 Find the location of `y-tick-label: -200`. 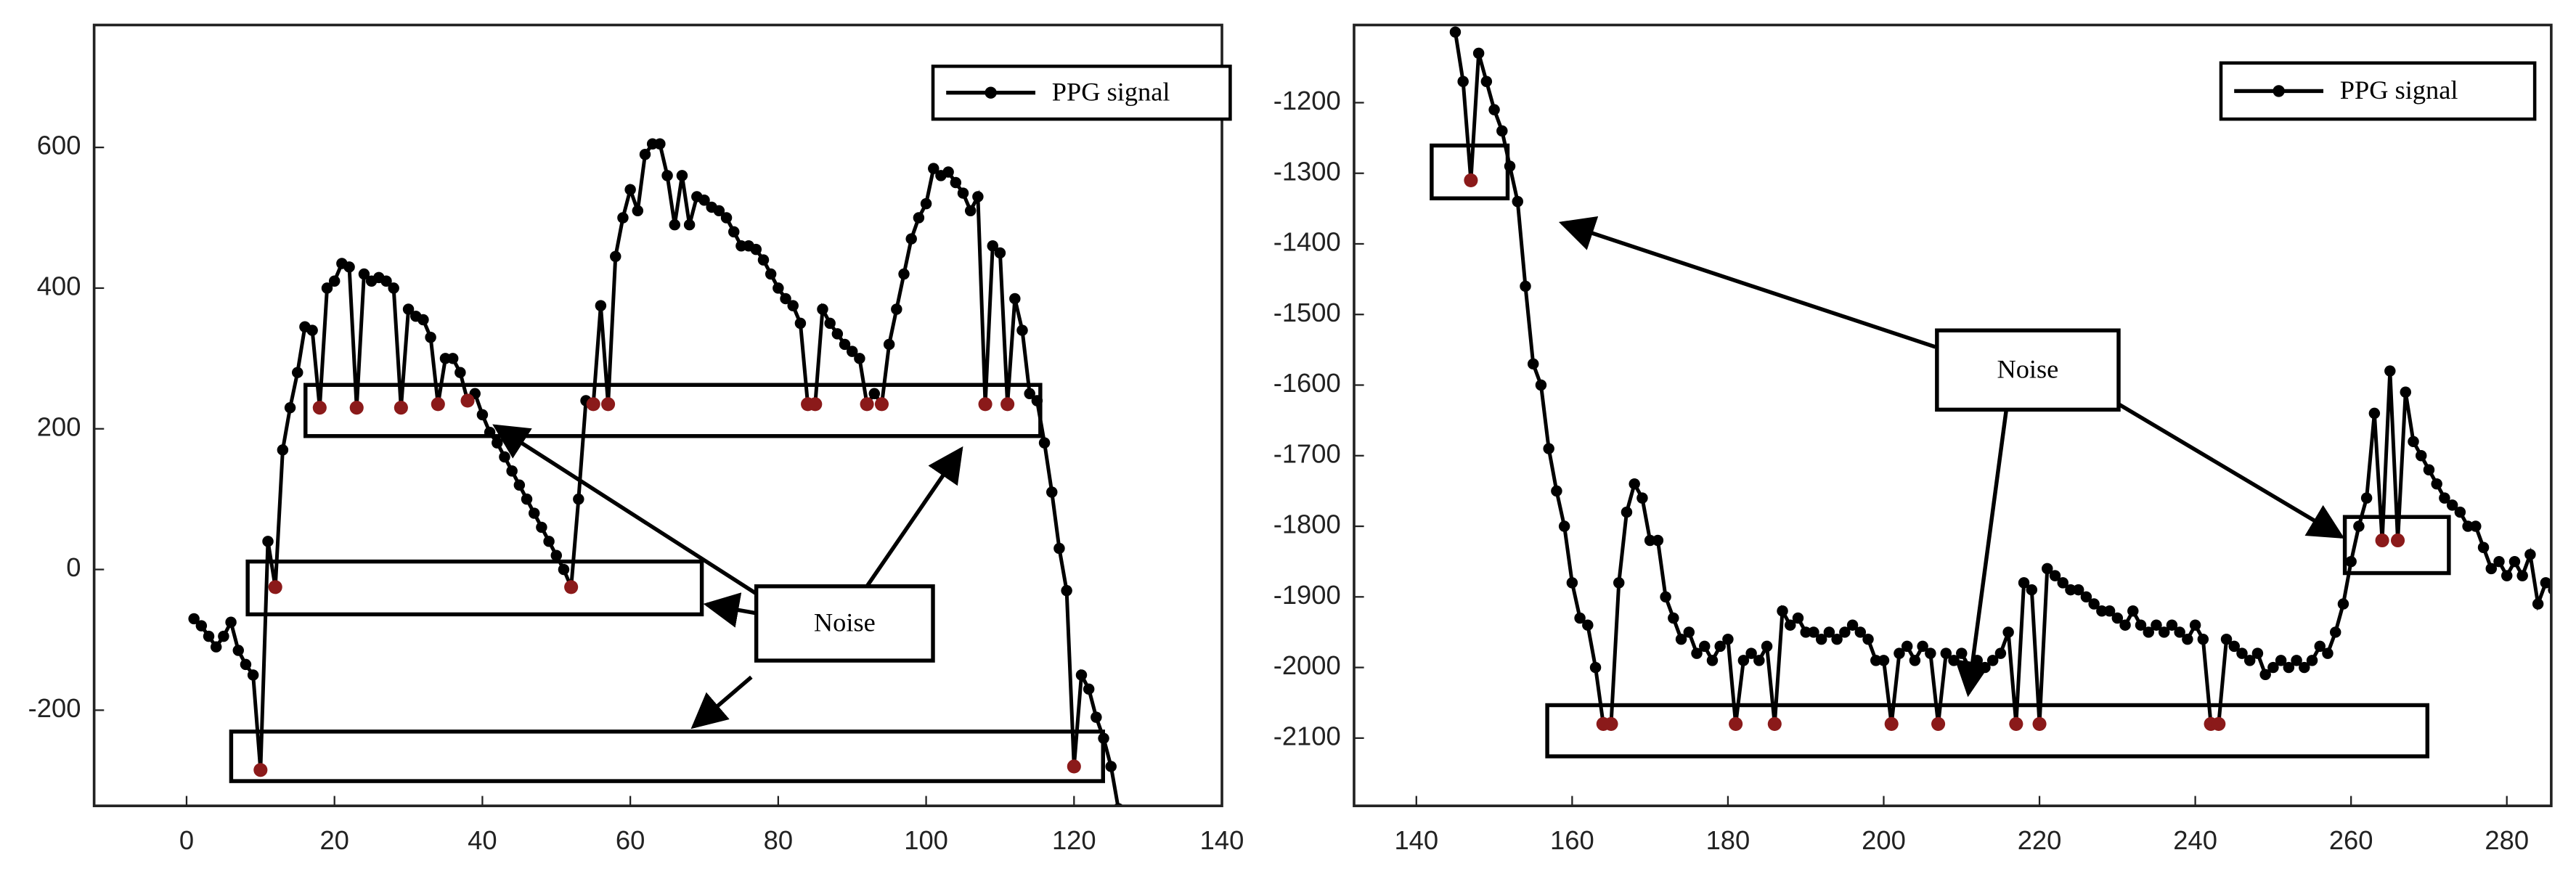

y-tick-label: -200 is located at coordinates (54, 708).